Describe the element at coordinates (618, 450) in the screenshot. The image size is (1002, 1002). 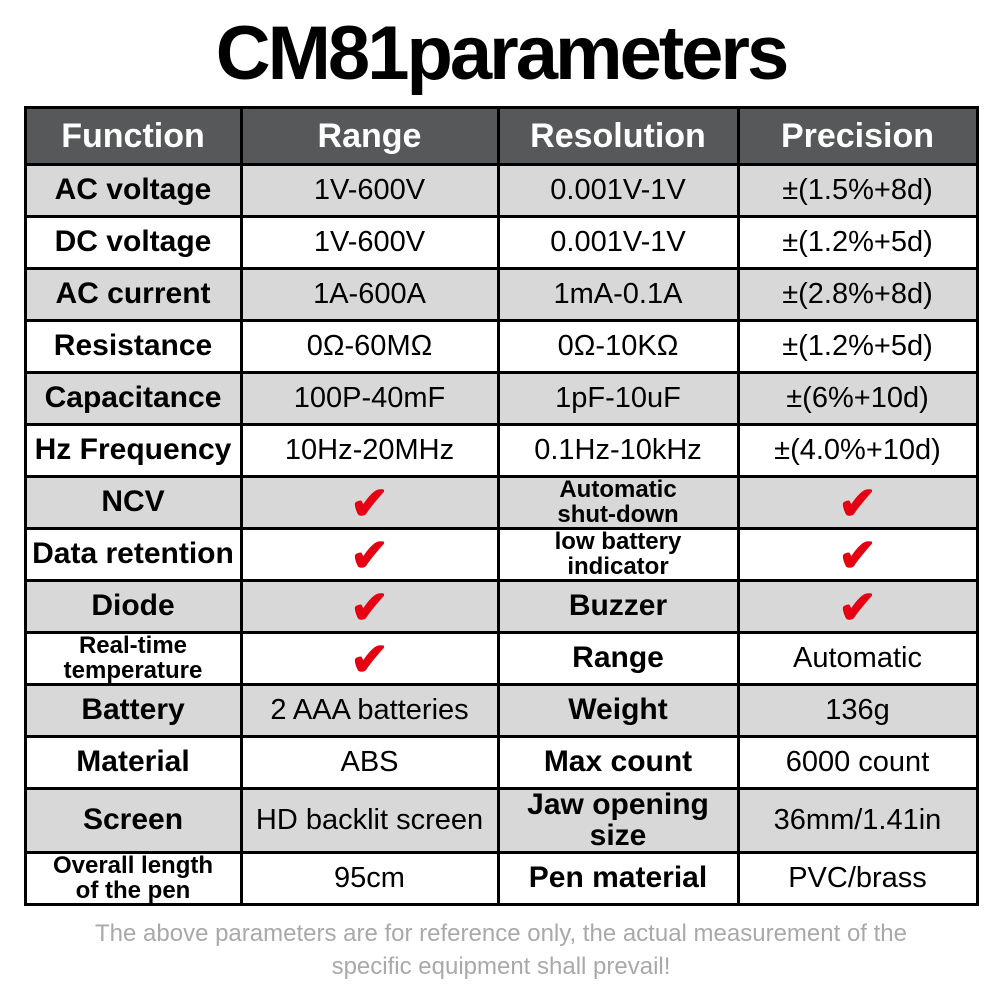
I see `spec-value-cell: 0.1Hz-10kHz` at that location.